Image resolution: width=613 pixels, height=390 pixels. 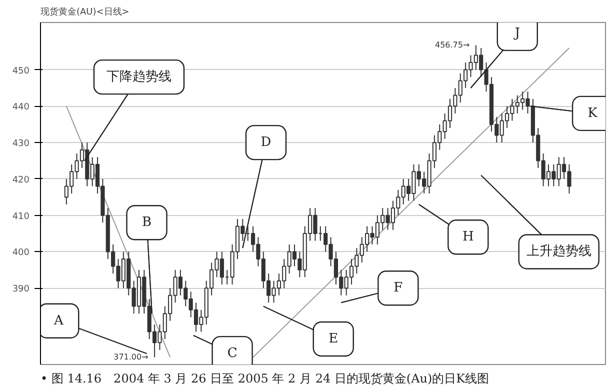 What do you see at coordinates (593, 113) in the screenshot?
I see `text: K` at bounding box center [593, 113].